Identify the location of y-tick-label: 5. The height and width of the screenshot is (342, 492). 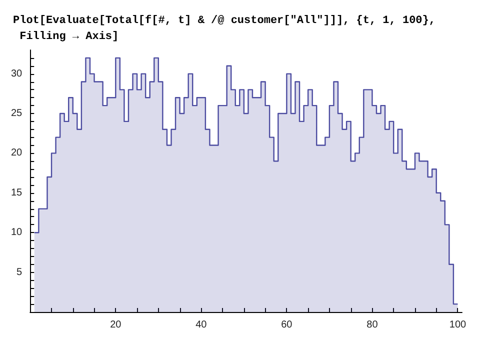
(19, 272).